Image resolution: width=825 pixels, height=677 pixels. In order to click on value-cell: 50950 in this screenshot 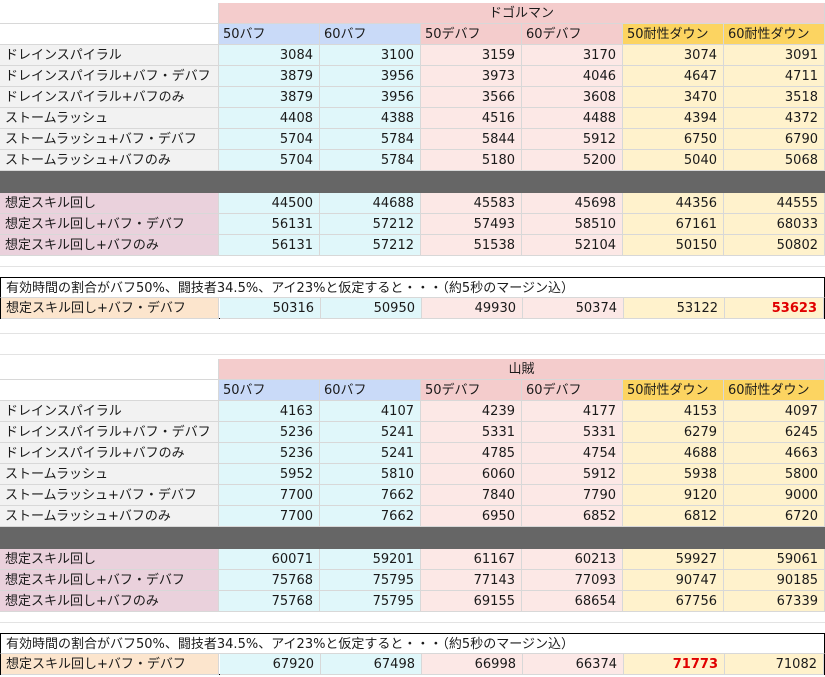, I will do `click(371, 308)`.